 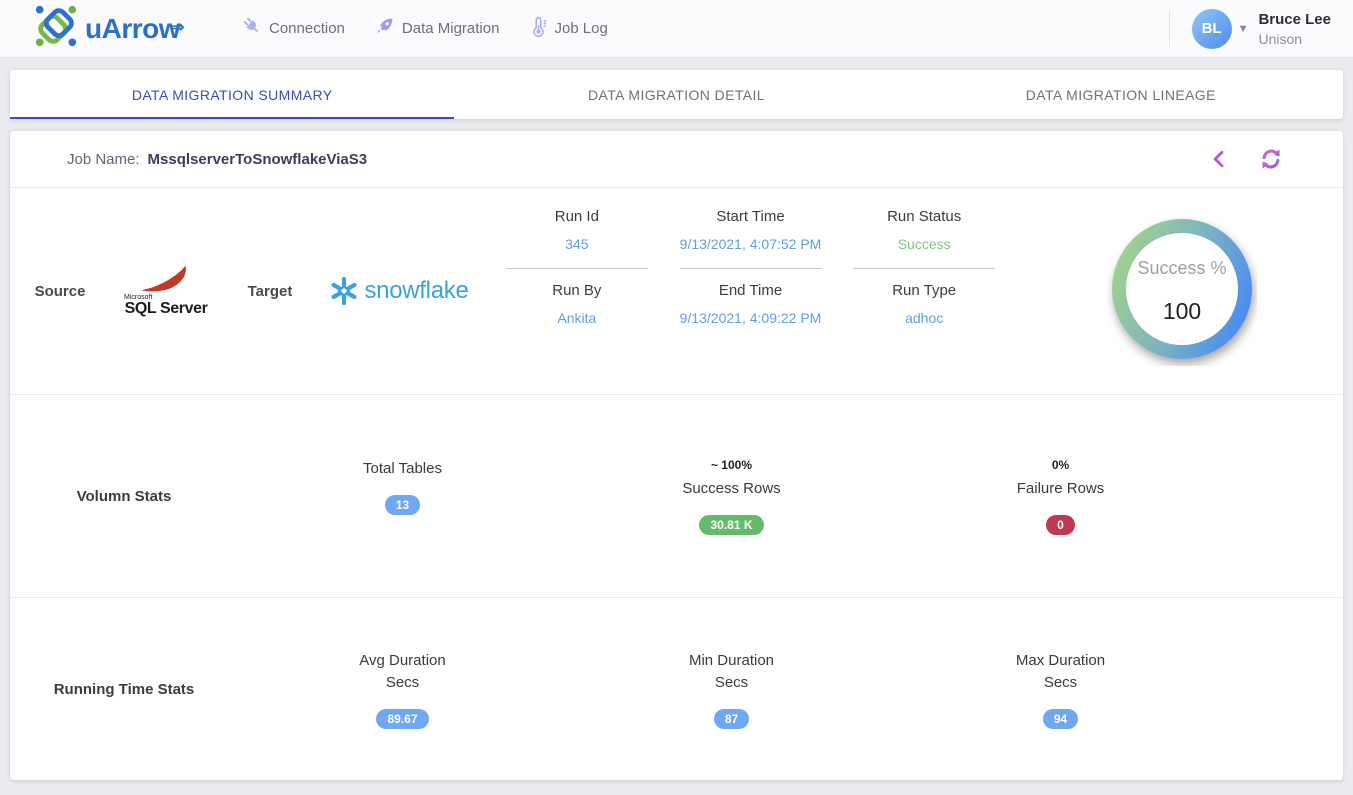 I want to click on avg-duration-badge: 89.67, so click(x=402, y=718).